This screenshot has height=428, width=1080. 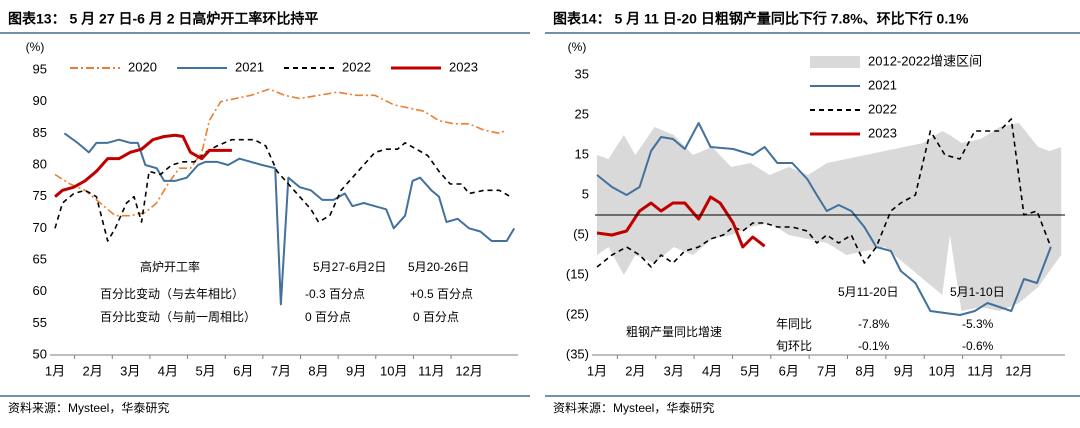 I want to click on y-tick-label: 85, so click(x=40, y=132).